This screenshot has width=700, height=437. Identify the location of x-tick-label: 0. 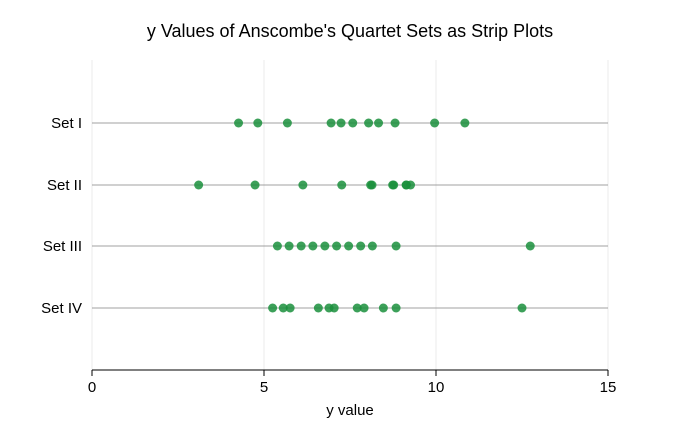
(92, 387).